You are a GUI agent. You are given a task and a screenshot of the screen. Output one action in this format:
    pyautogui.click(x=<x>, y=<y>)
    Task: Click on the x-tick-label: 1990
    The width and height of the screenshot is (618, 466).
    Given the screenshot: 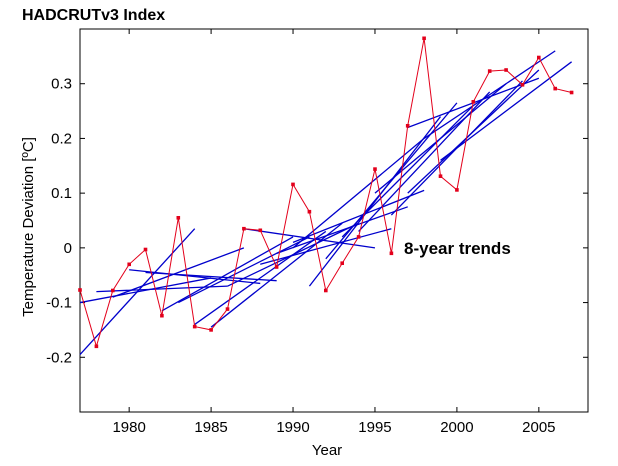 What is the action you would take?
    pyautogui.click(x=292, y=427)
    